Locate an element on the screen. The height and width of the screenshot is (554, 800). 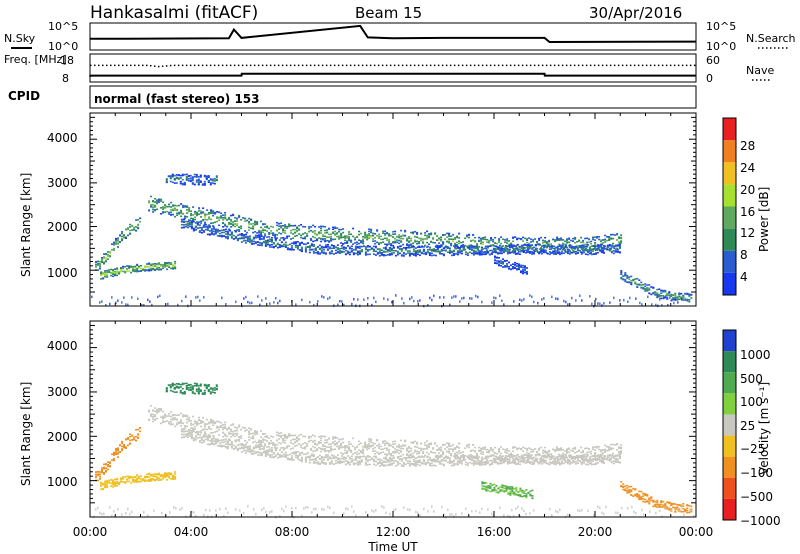
frequency-tick-low: 8 is located at coordinates (65, 78).